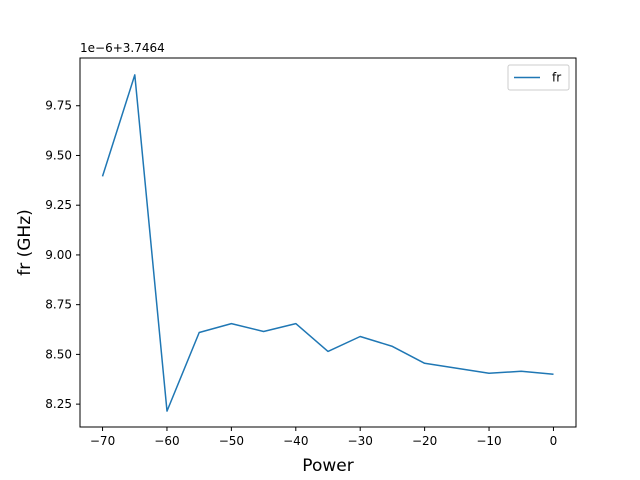 The image size is (640, 480). Describe the element at coordinates (488, 441) in the screenshot. I see `x-tick-label: −10` at that location.